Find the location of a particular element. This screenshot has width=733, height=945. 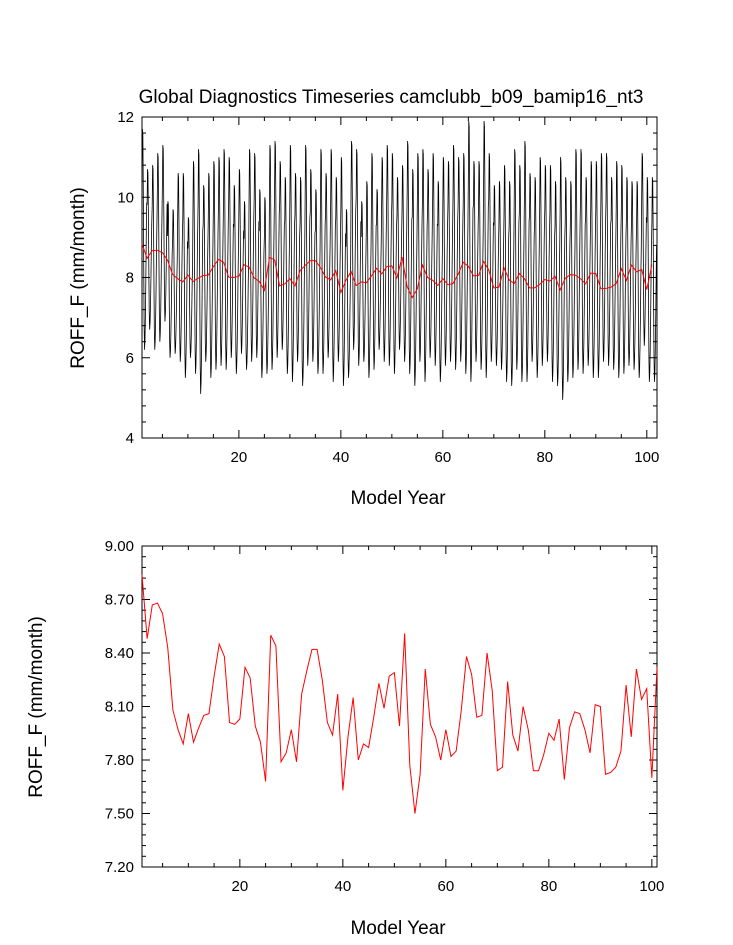

top-ytick-label: 10 is located at coordinates (125, 197).